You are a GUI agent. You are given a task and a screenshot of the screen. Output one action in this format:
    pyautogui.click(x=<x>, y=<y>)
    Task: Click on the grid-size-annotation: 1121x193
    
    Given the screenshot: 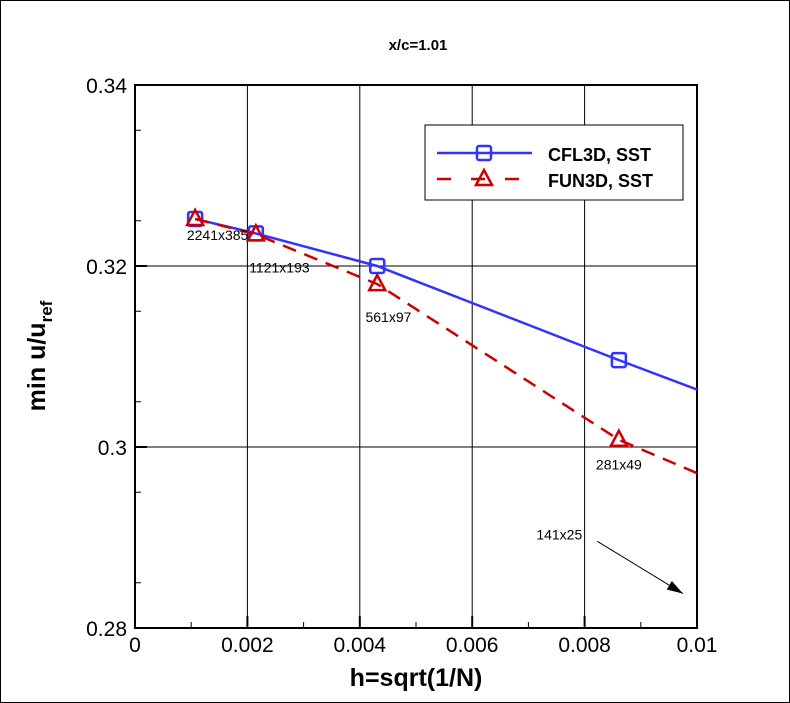 What is the action you would take?
    pyautogui.click(x=279, y=267)
    